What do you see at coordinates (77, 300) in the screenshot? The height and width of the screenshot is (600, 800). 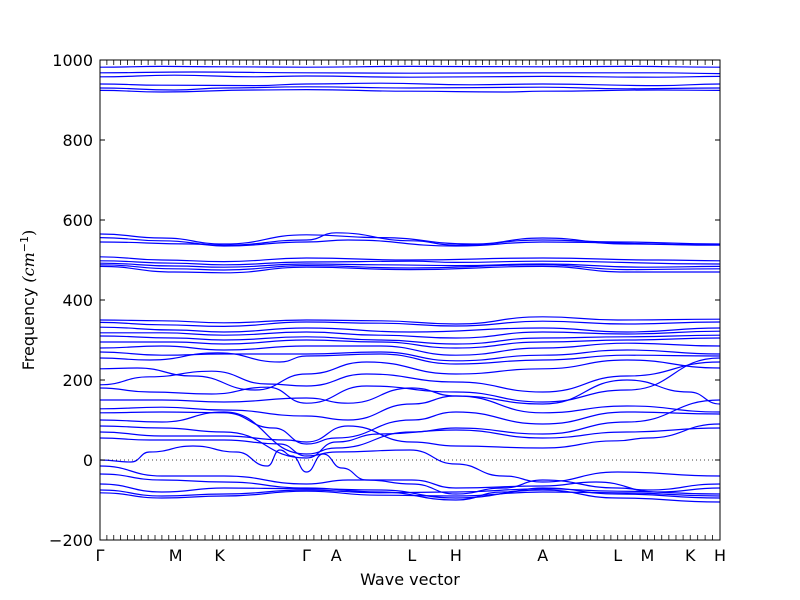 I see `y-tick-label: 400` at bounding box center [77, 300].